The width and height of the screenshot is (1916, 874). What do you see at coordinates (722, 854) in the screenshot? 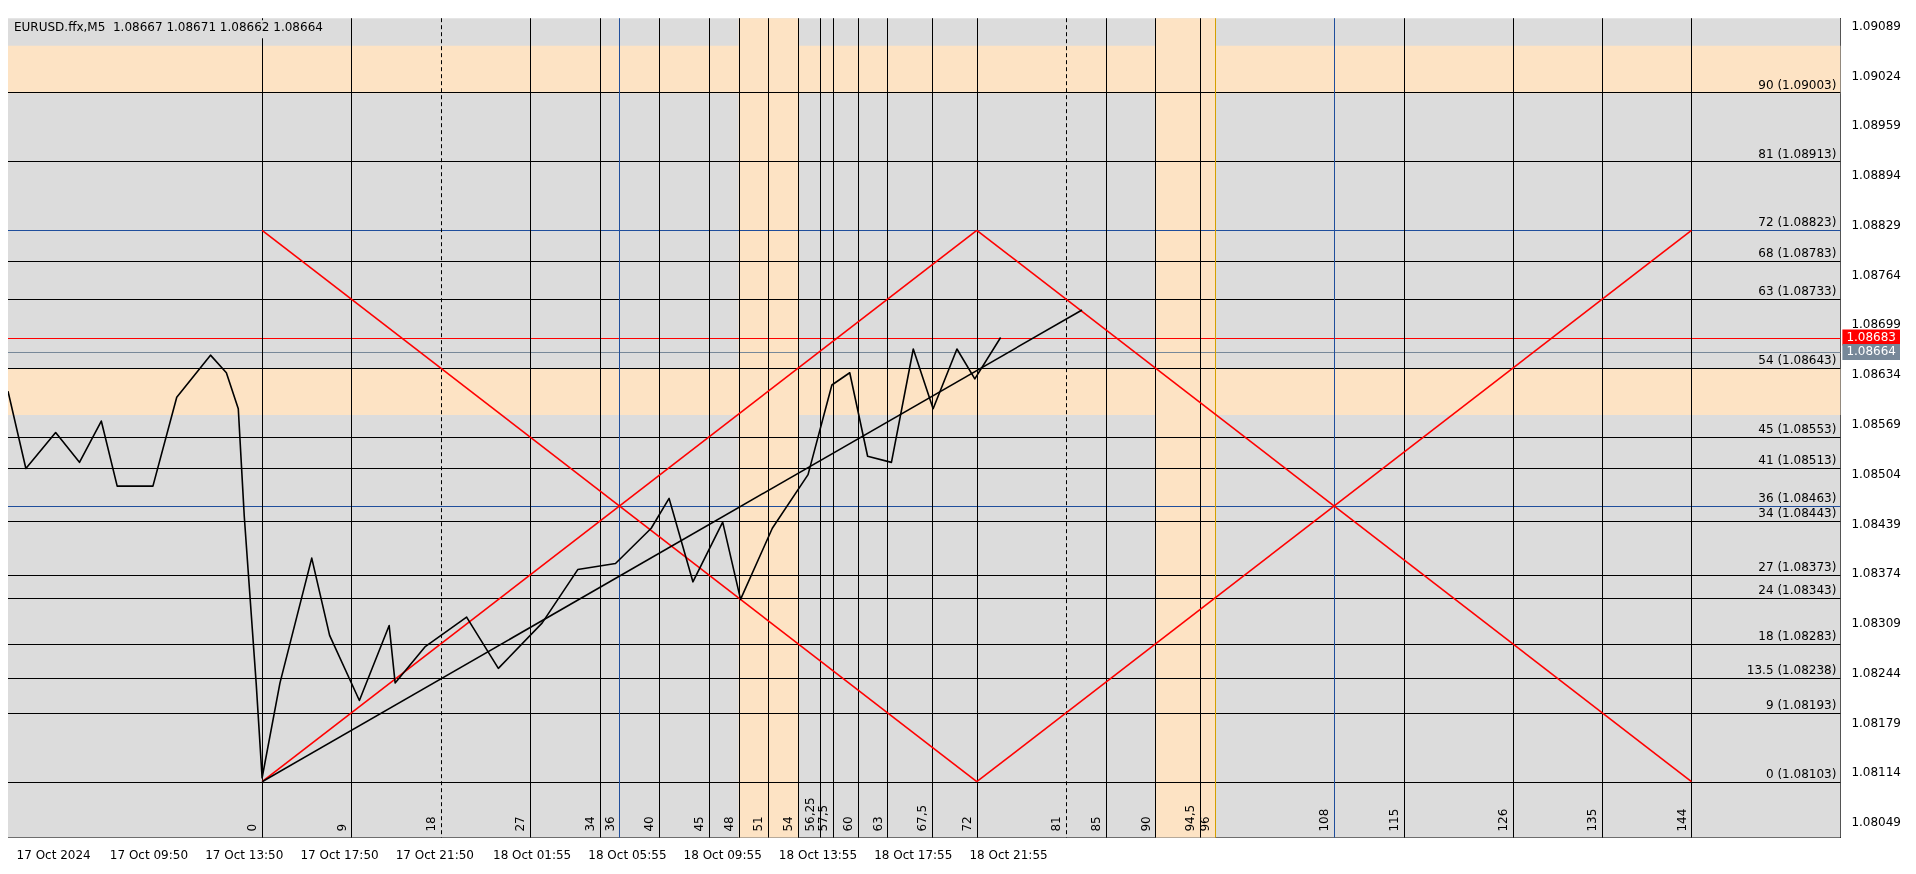
I see `x-tick-label: 18 Oct 09:55` at bounding box center [722, 854].